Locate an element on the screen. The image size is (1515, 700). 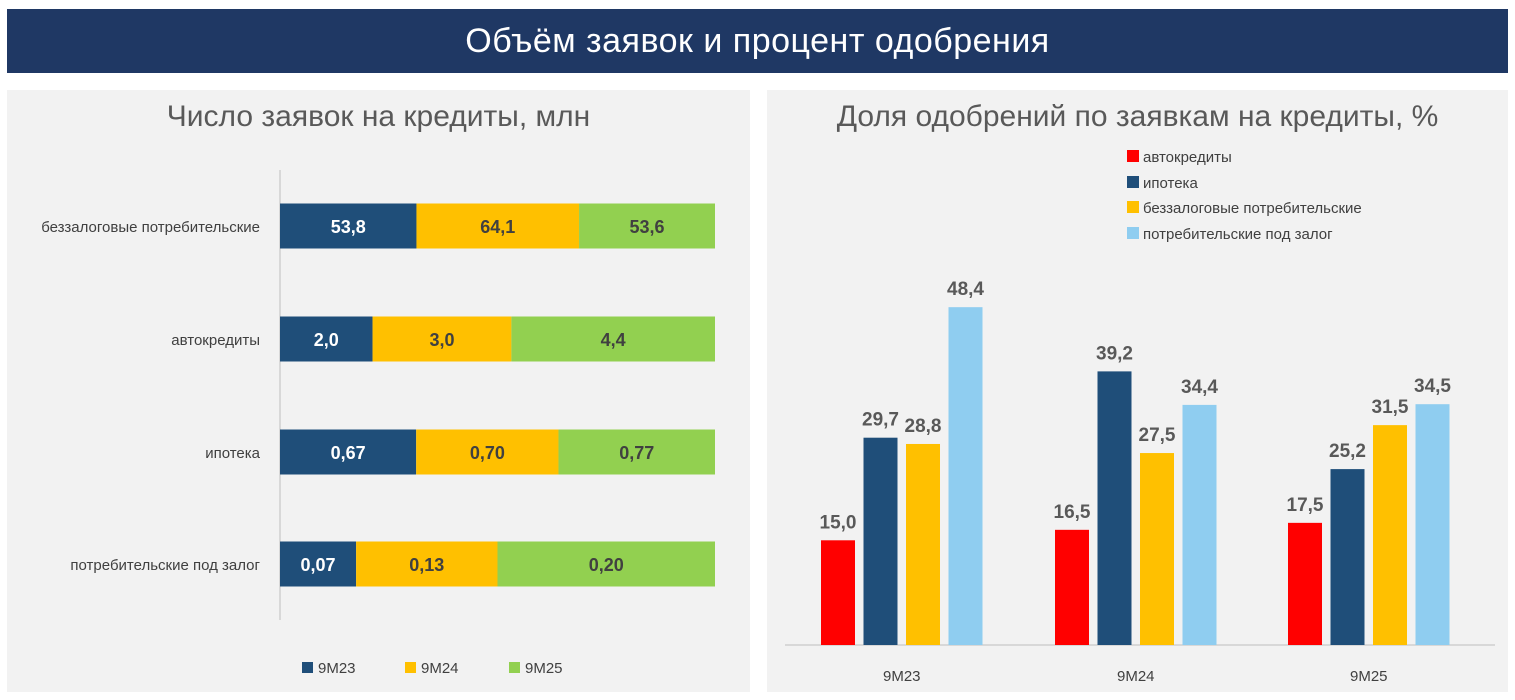
legend-label: 9M23 is located at coordinates (337, 668).